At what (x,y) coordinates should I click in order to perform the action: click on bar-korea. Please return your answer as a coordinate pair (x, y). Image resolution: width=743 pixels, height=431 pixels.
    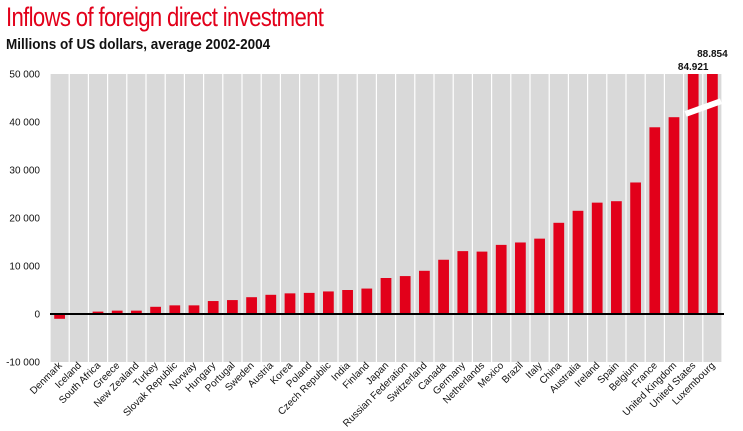
    Looking at the image, I should click on (290, 303).